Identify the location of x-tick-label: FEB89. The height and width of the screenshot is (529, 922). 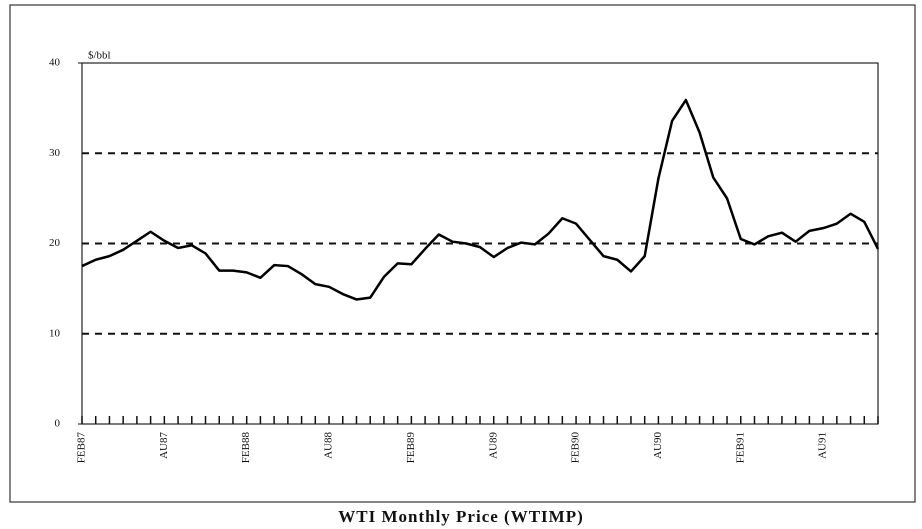
(411, 448).